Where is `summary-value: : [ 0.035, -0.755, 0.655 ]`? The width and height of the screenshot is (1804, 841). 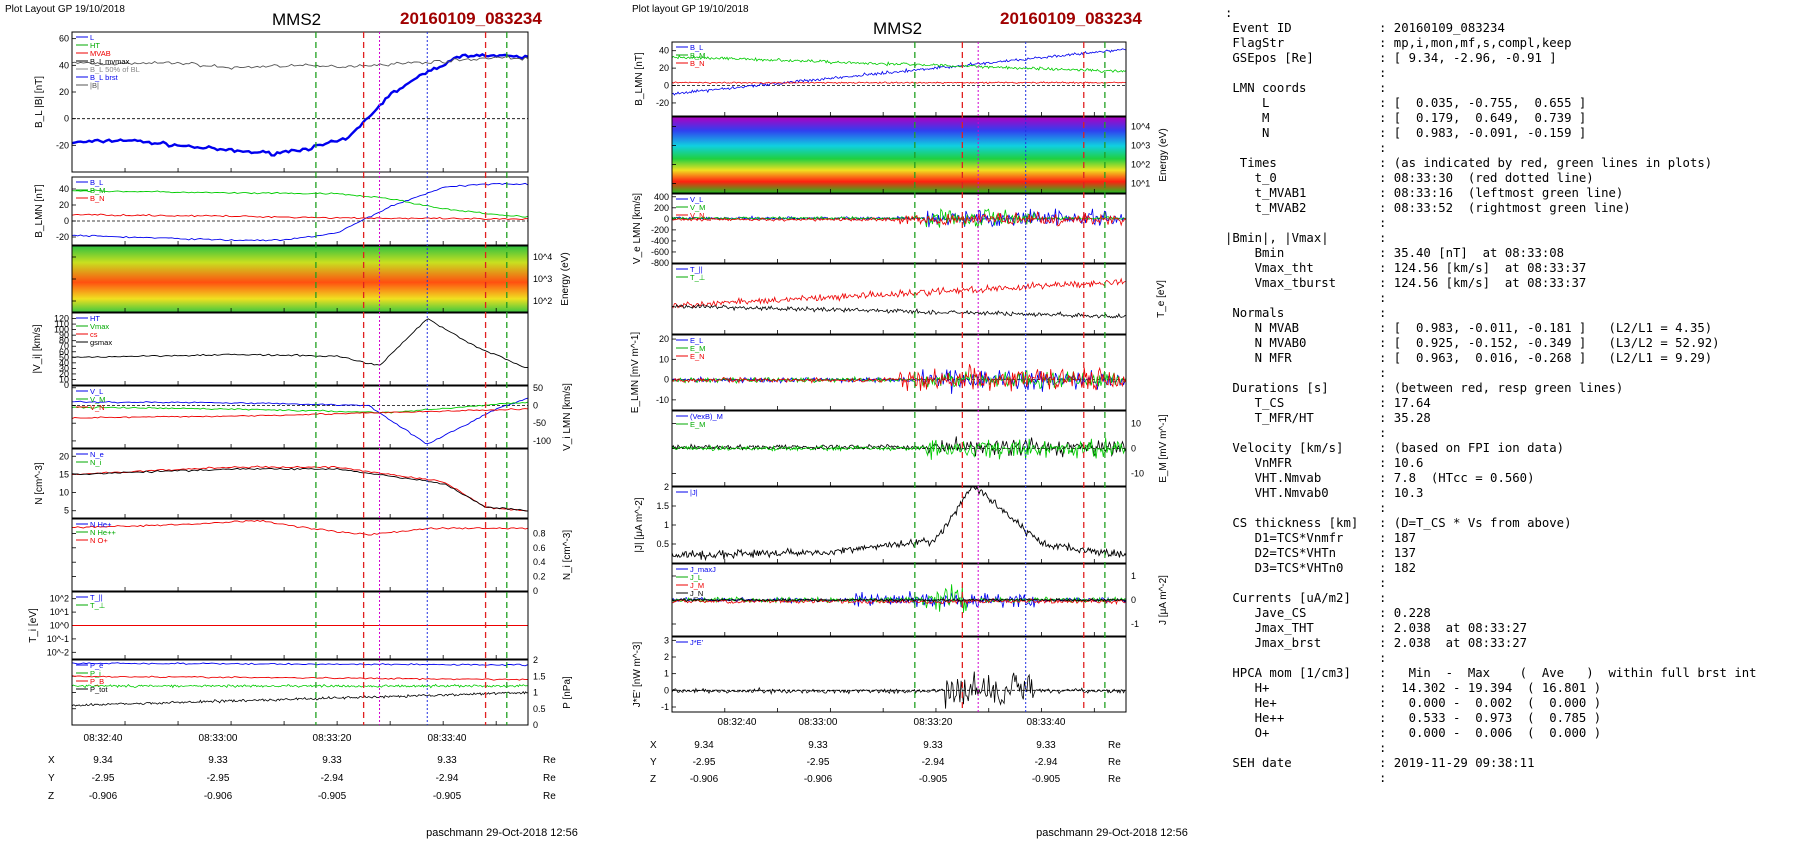
summary-value: : [ 0.035, -0.755, 0.655 ] is located at coordinates (1483, 103).